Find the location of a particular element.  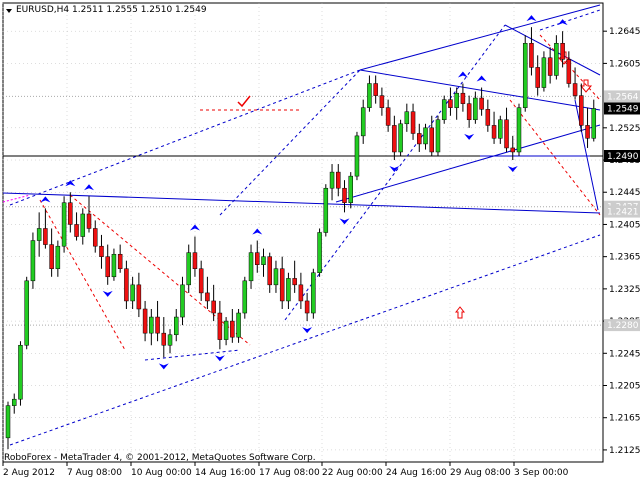

channel-upper-line is located at coordinates (480, 37).